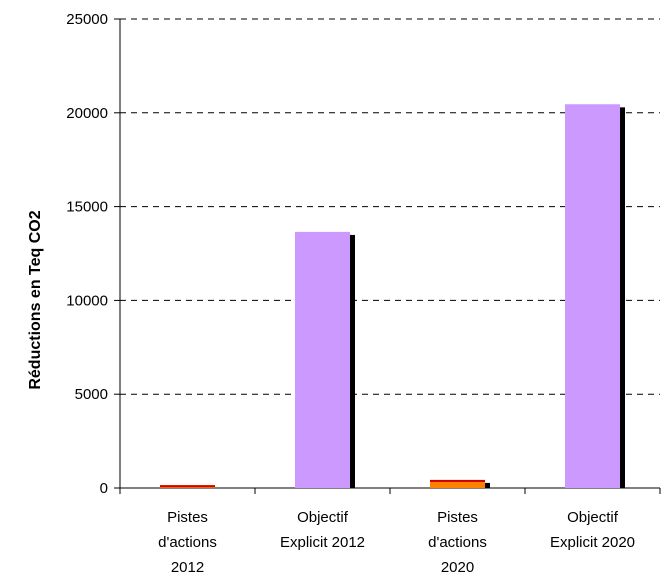 The image size is (669, 584). I want to click on x-tick-label: Objectif Explicit 2020, so click(592, 530).